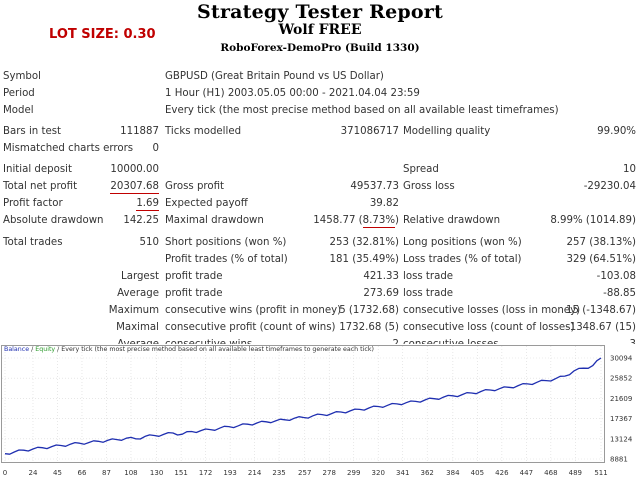  What do you see at coordinates (18, 110) in the screenshot?
I see `model-label: Model` at bounding box center [18, 110].